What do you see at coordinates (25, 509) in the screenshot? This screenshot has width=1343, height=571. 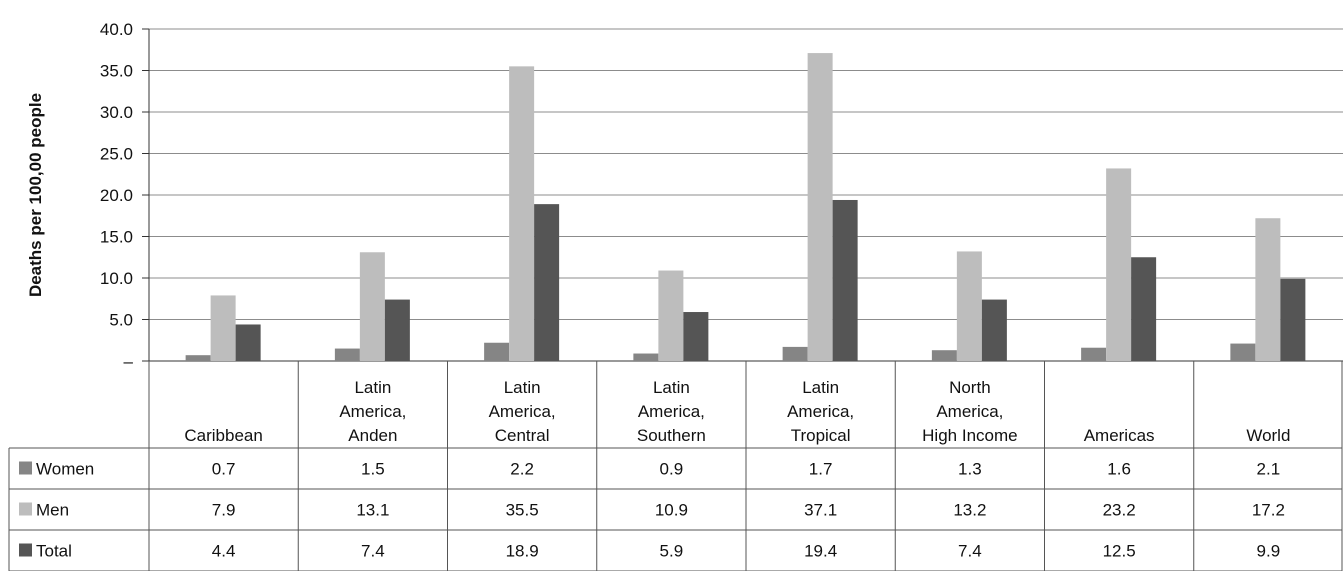 I see `legend-swatch-men` at bounding box center [25, 509].